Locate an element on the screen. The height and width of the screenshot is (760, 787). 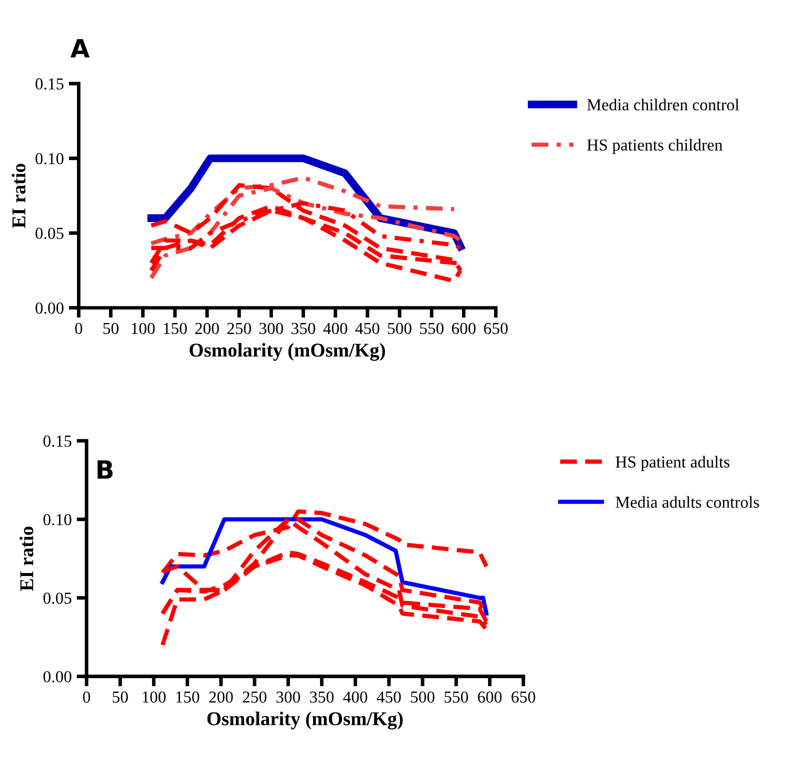
legend-label: Media children control is located at coordinates (663, 104).